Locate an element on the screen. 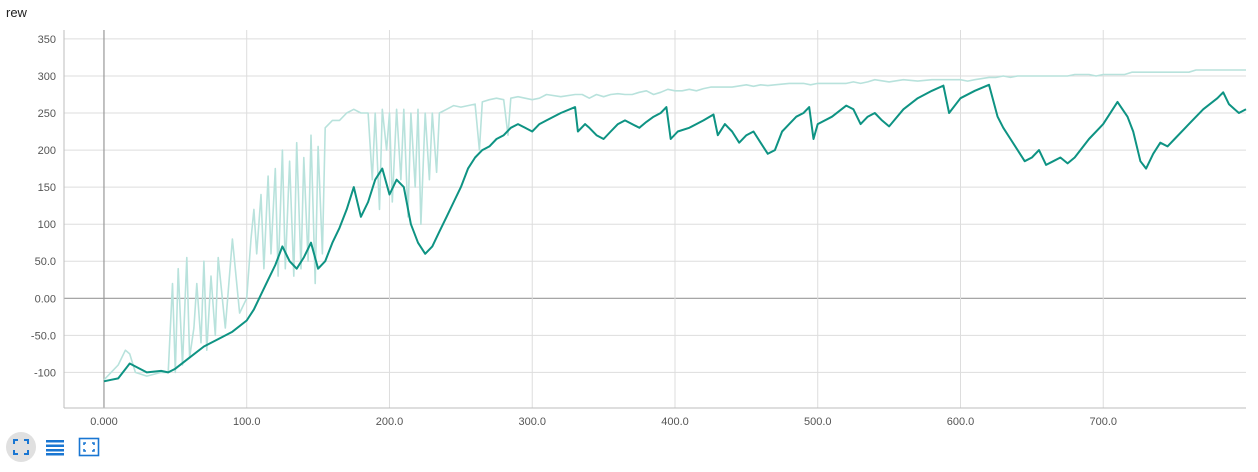 The height and width of the screenshot is (472, 1258). x-tick-label: 600.0 is located at coordinates (961, 422).